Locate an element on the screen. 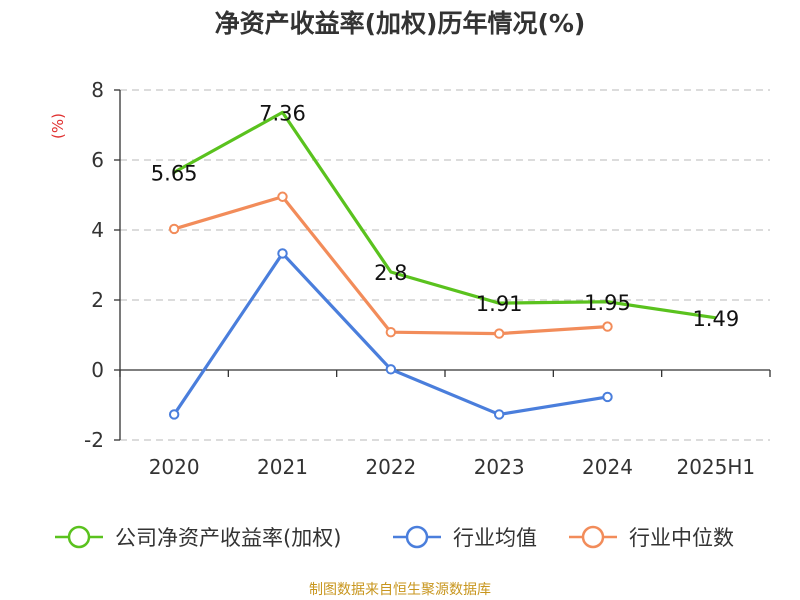  legend-item-2: 行业中位数 is located at coordinates (651, 537).